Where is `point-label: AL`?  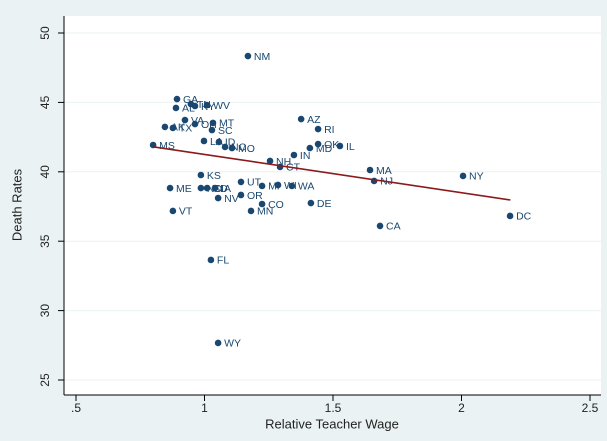 point-label: AL is located at coordinates (188, 109).